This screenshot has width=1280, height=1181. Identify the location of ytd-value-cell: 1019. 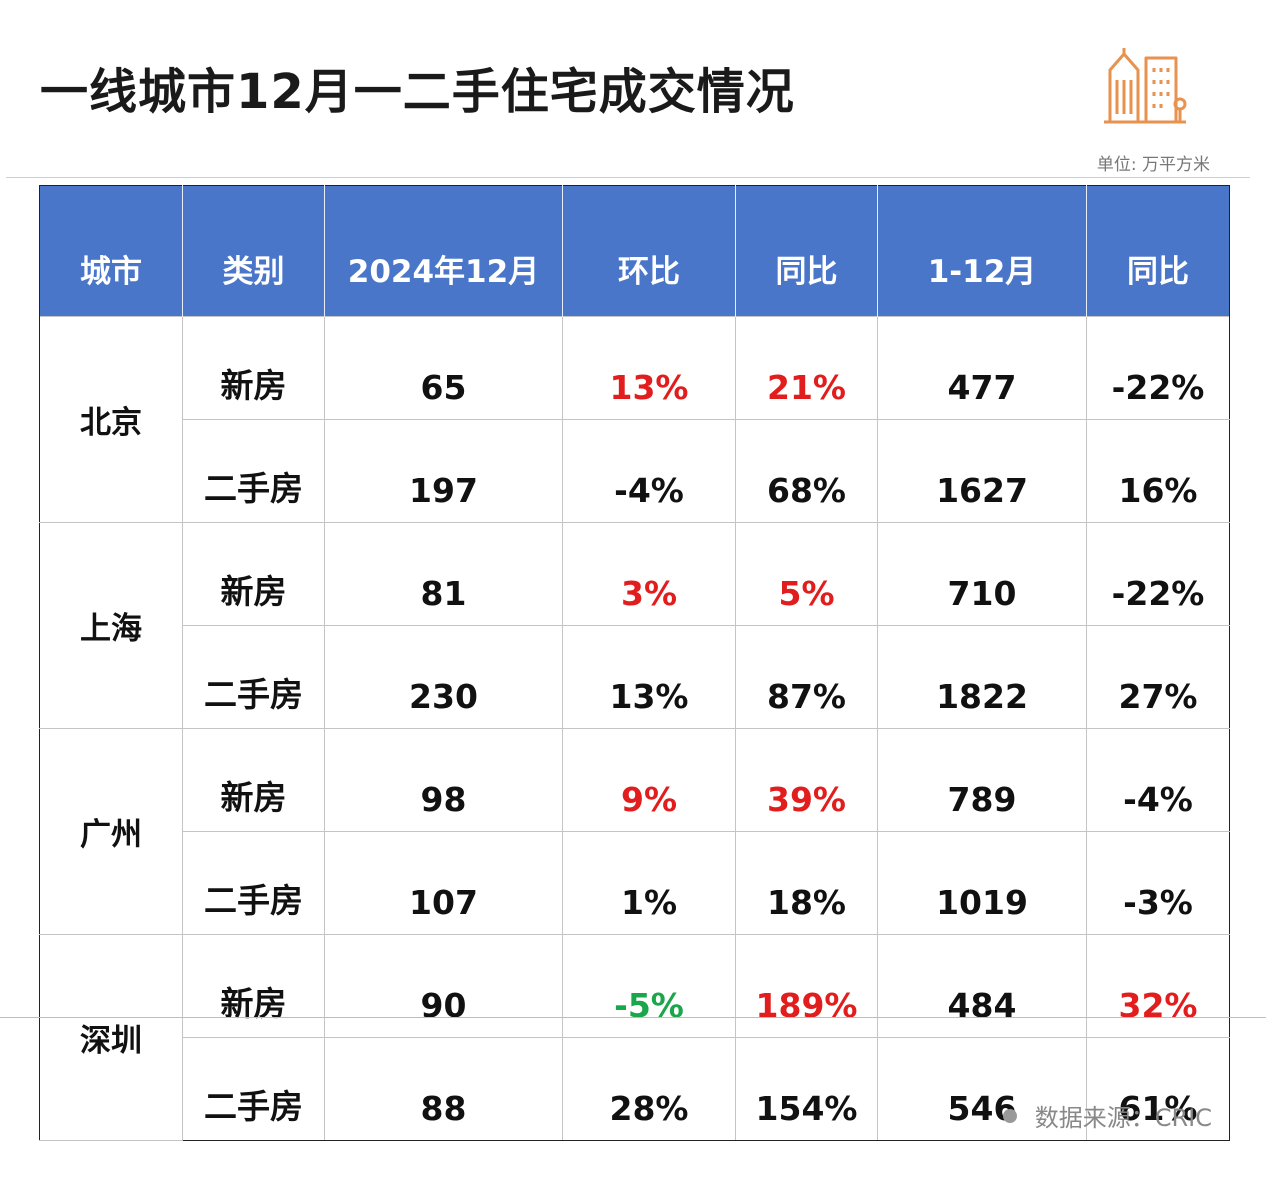
(982, 883).